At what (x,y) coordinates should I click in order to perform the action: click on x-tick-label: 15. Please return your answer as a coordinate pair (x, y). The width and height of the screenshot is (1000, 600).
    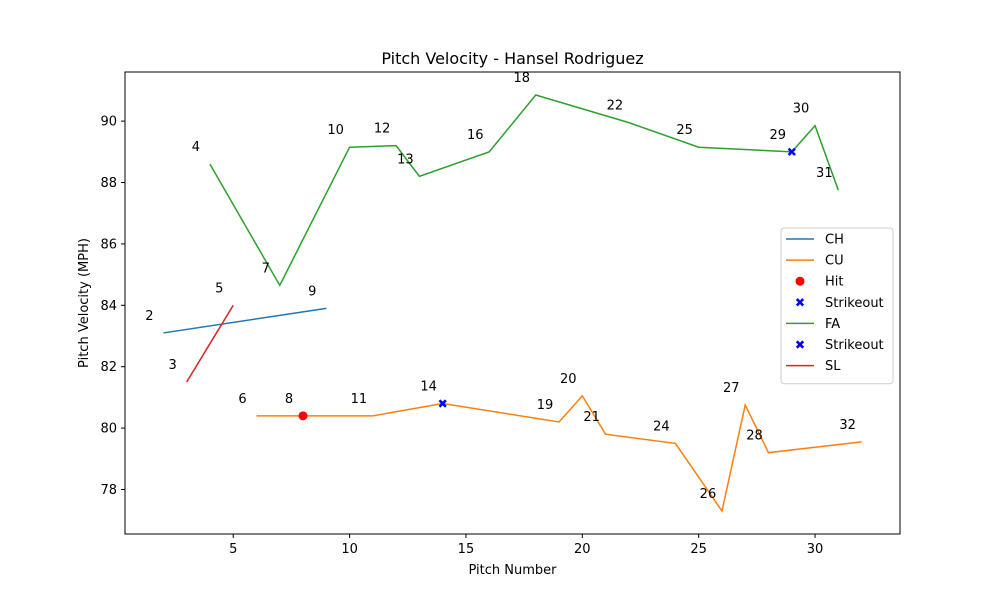
    Looking at the image, I should click on (466, 549).